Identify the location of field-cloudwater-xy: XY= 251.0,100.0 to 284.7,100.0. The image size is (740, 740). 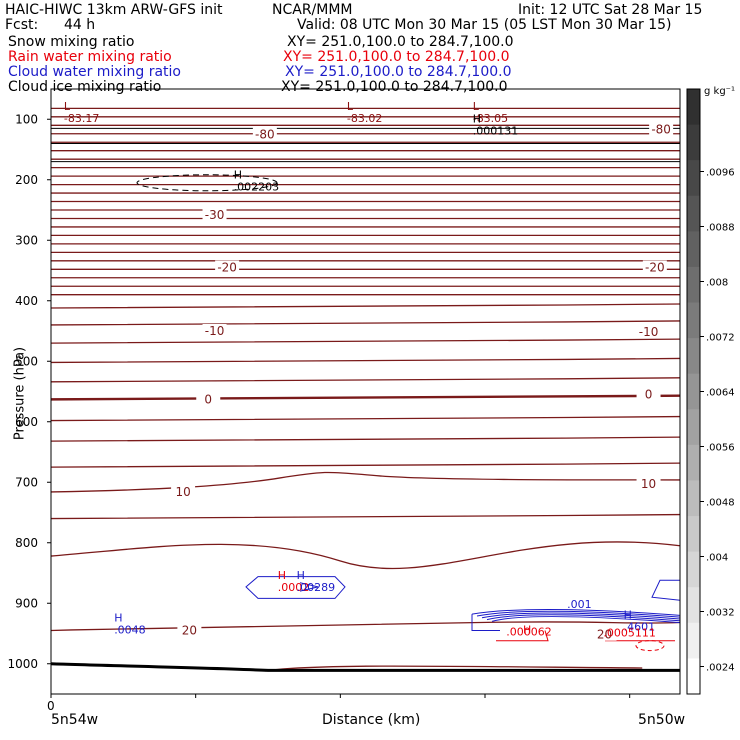
(398, 72).